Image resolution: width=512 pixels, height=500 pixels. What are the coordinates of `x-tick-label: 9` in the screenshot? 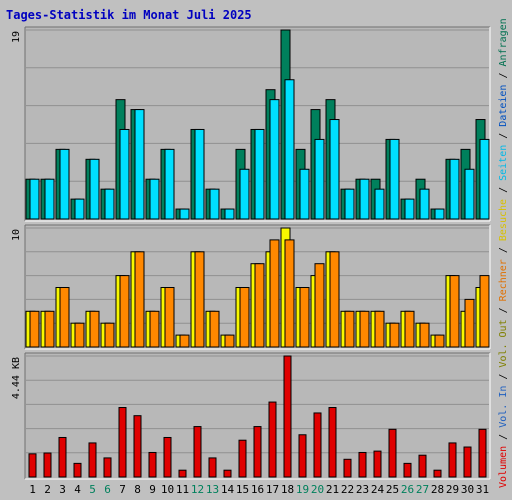 It's located at (152, 489).